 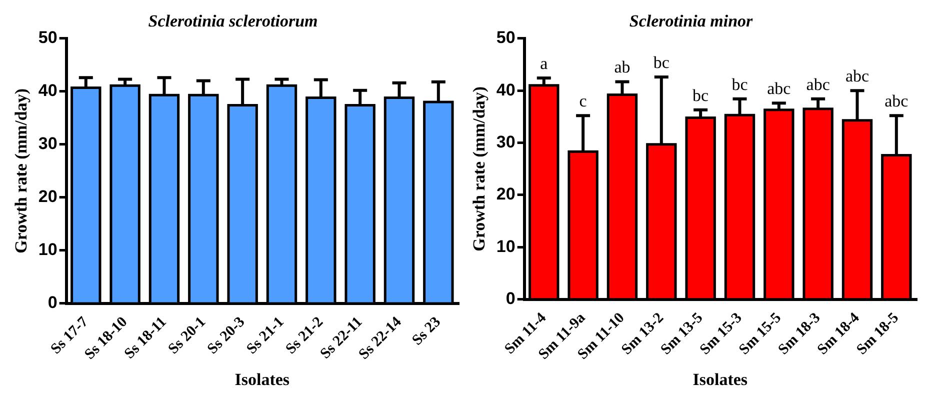 What do you see at coordinates (544, 64) in the screenshot?
I see `annotation: a` at bounding box center [544, 64].